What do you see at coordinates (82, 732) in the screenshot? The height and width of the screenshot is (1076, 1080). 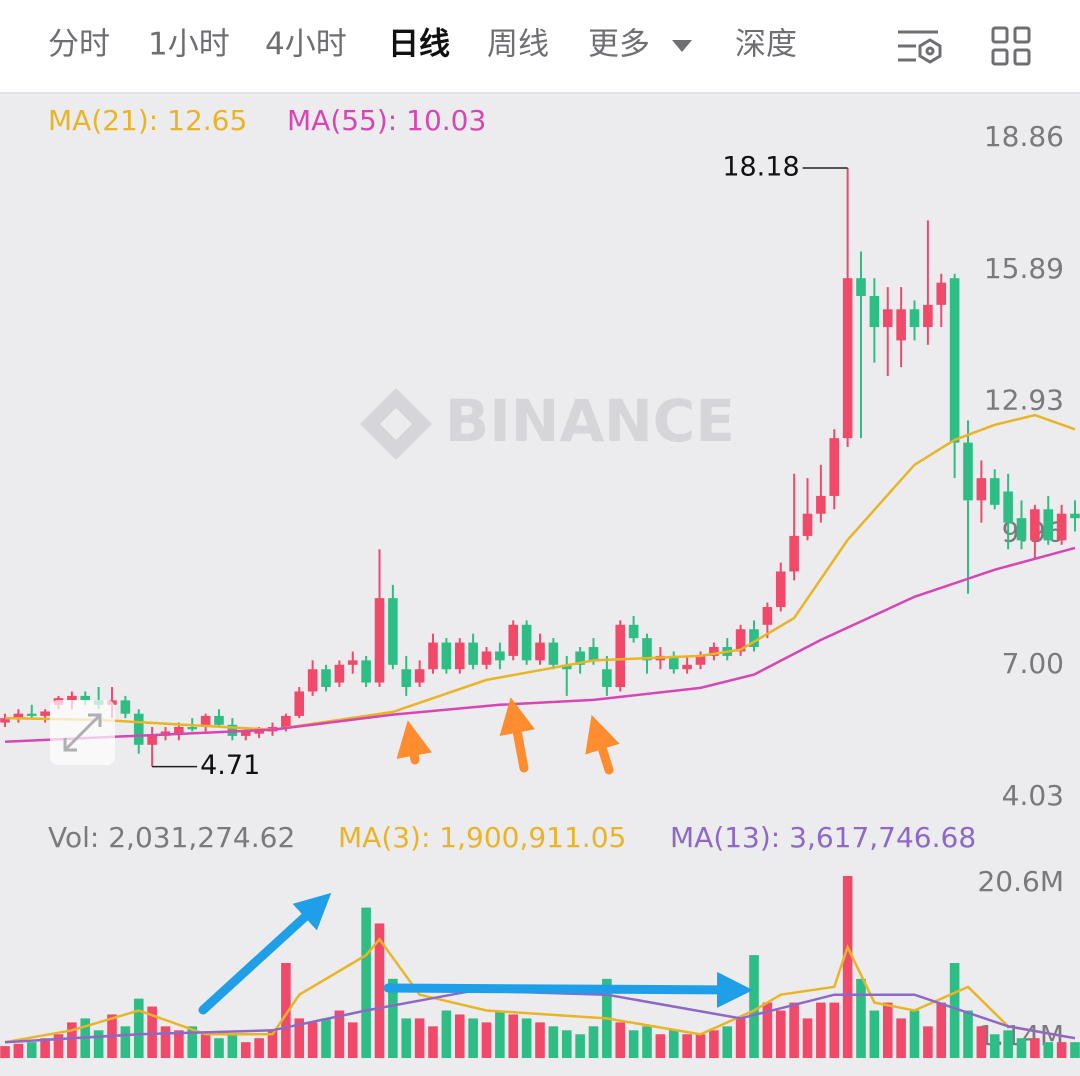 I see `fullscreen-icon` at bounding box center [82, 732].